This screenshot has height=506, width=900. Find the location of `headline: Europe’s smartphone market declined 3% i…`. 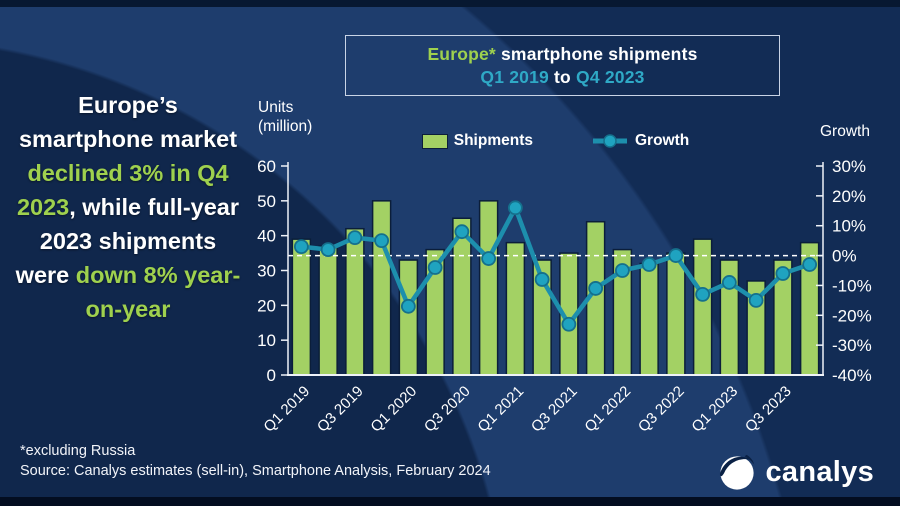

headline: Europe’s smartphone market declined 3% i… is located at coordinates (128, 207).